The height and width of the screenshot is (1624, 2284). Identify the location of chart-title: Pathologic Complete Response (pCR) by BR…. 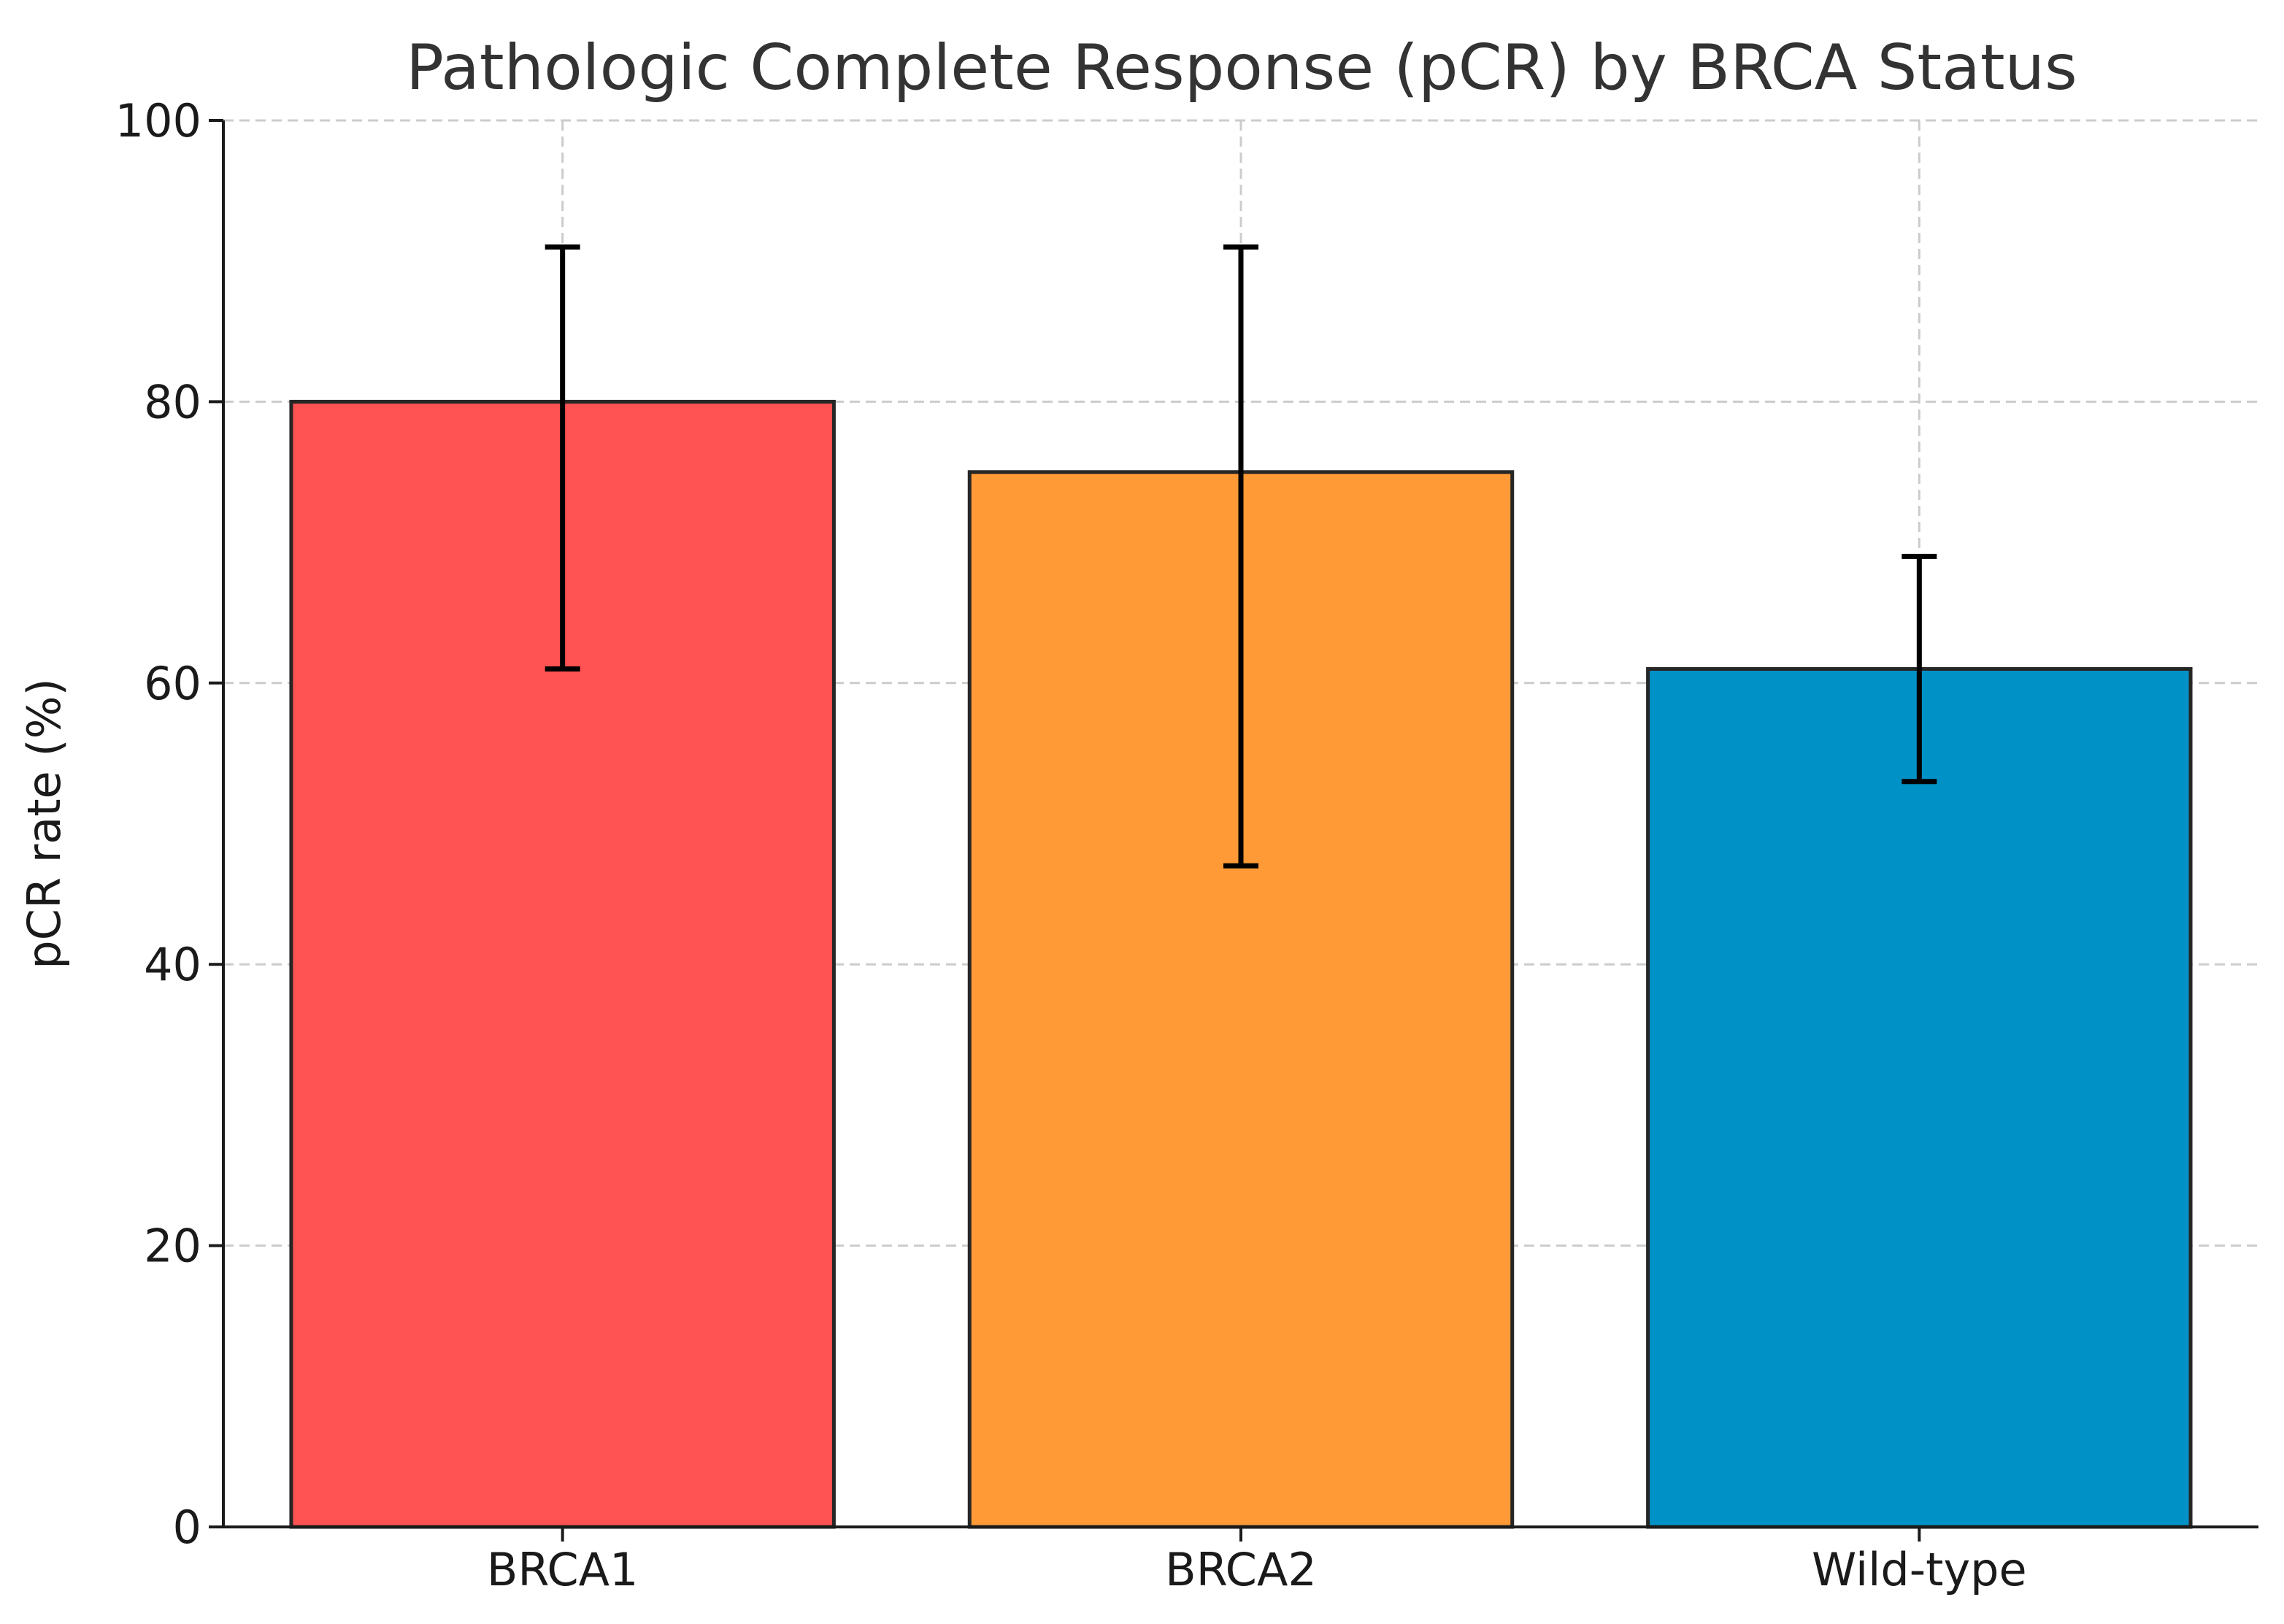
(1241, 67).